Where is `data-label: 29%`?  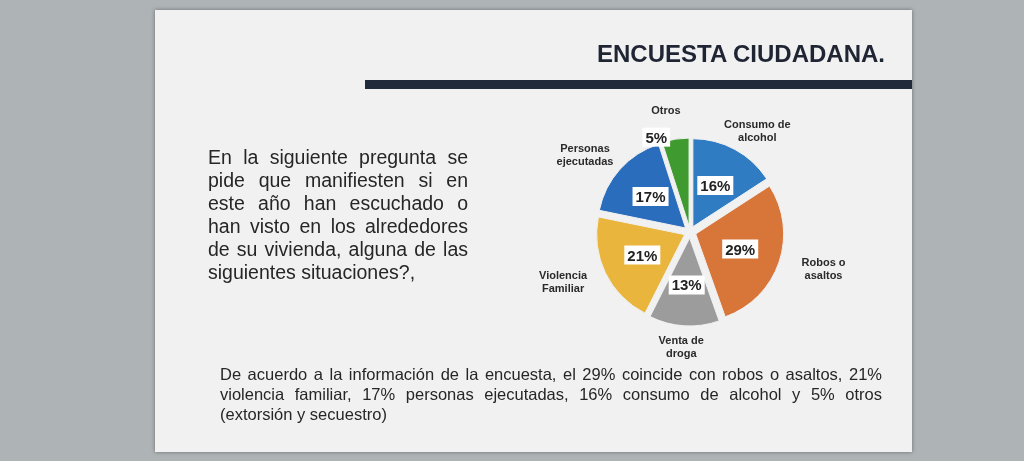 data-label: 29% is located at coordinates (740, 249).